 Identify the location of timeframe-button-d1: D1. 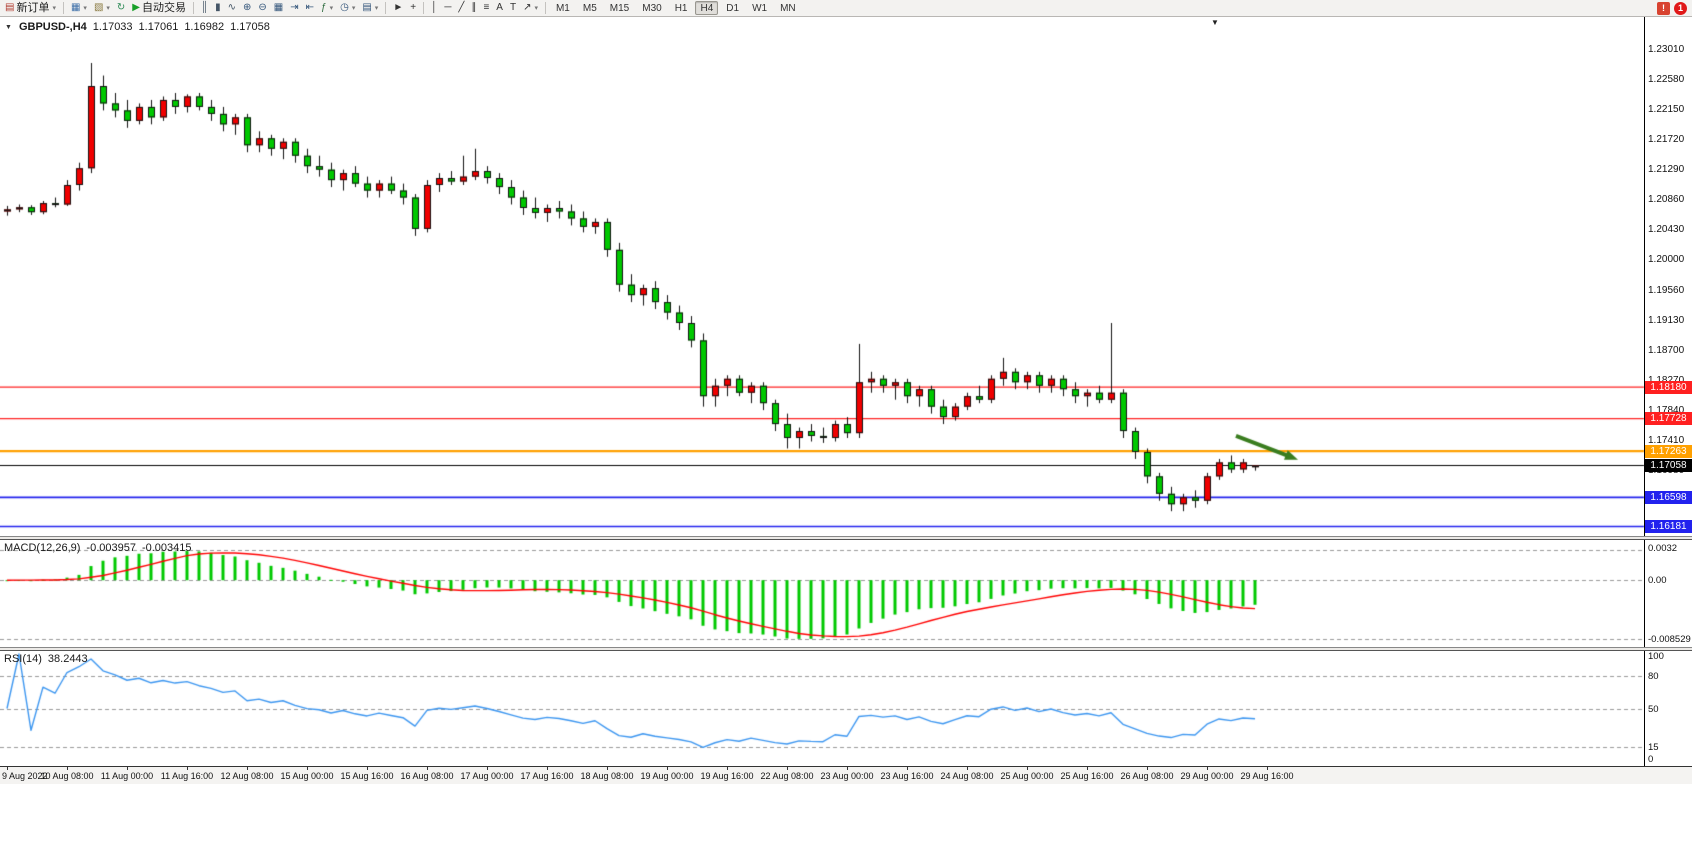
(733, 8).